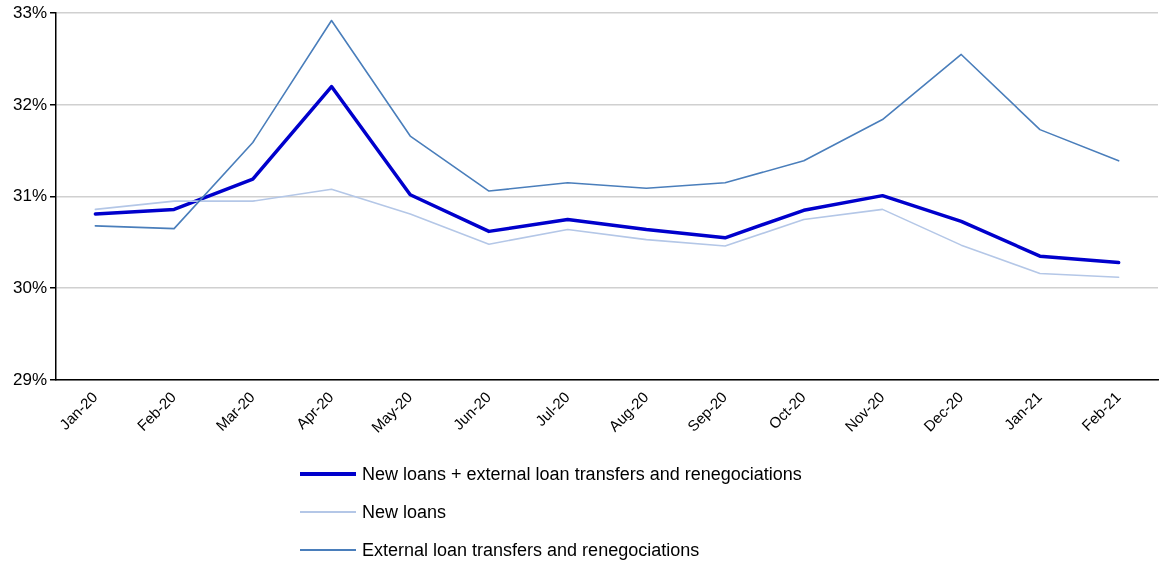  What do you see at coordinates (30, 196) in the screenshot?
I see `y-tick-label: 31%` at bounding box center [30, 196].